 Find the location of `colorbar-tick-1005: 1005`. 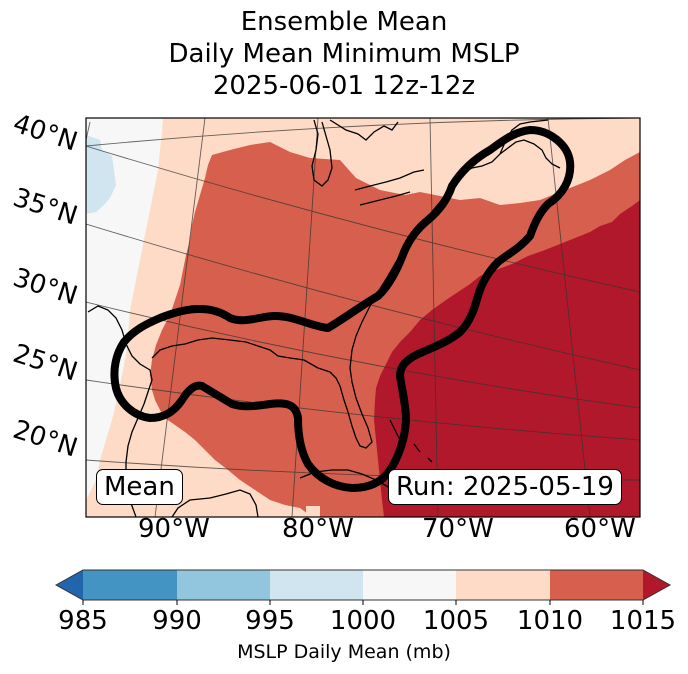

colorbar-tick-1005: 1005 is located at coordinates (456, 621).